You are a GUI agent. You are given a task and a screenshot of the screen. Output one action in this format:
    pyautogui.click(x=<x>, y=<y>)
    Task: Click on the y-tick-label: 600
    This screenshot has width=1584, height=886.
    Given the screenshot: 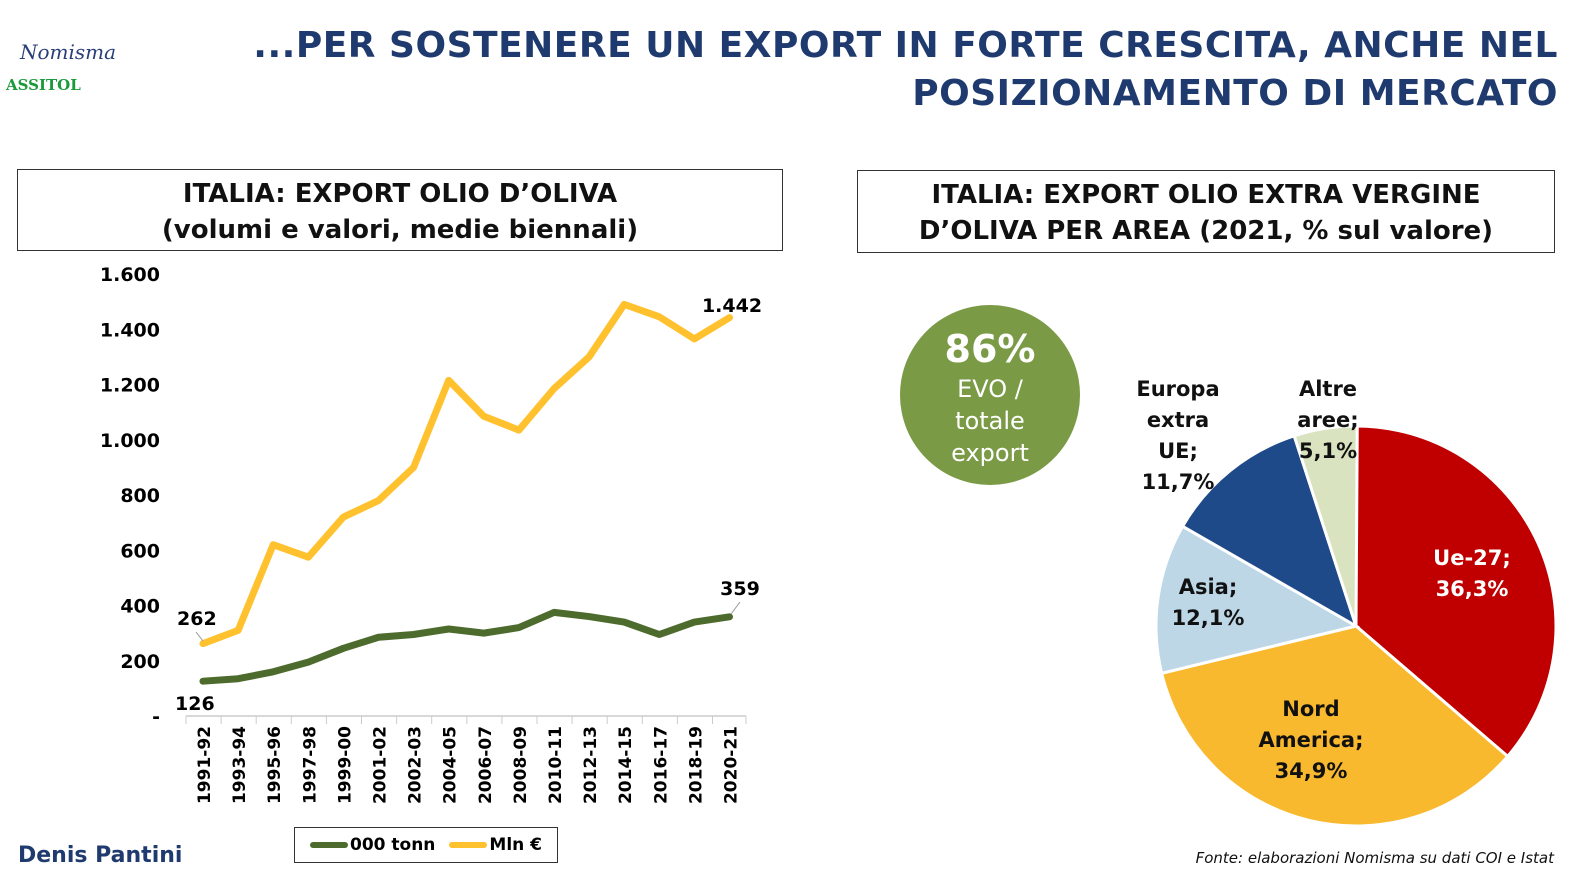 What is the action you would take?
    pyautogui.click(x=140, y=551)
    